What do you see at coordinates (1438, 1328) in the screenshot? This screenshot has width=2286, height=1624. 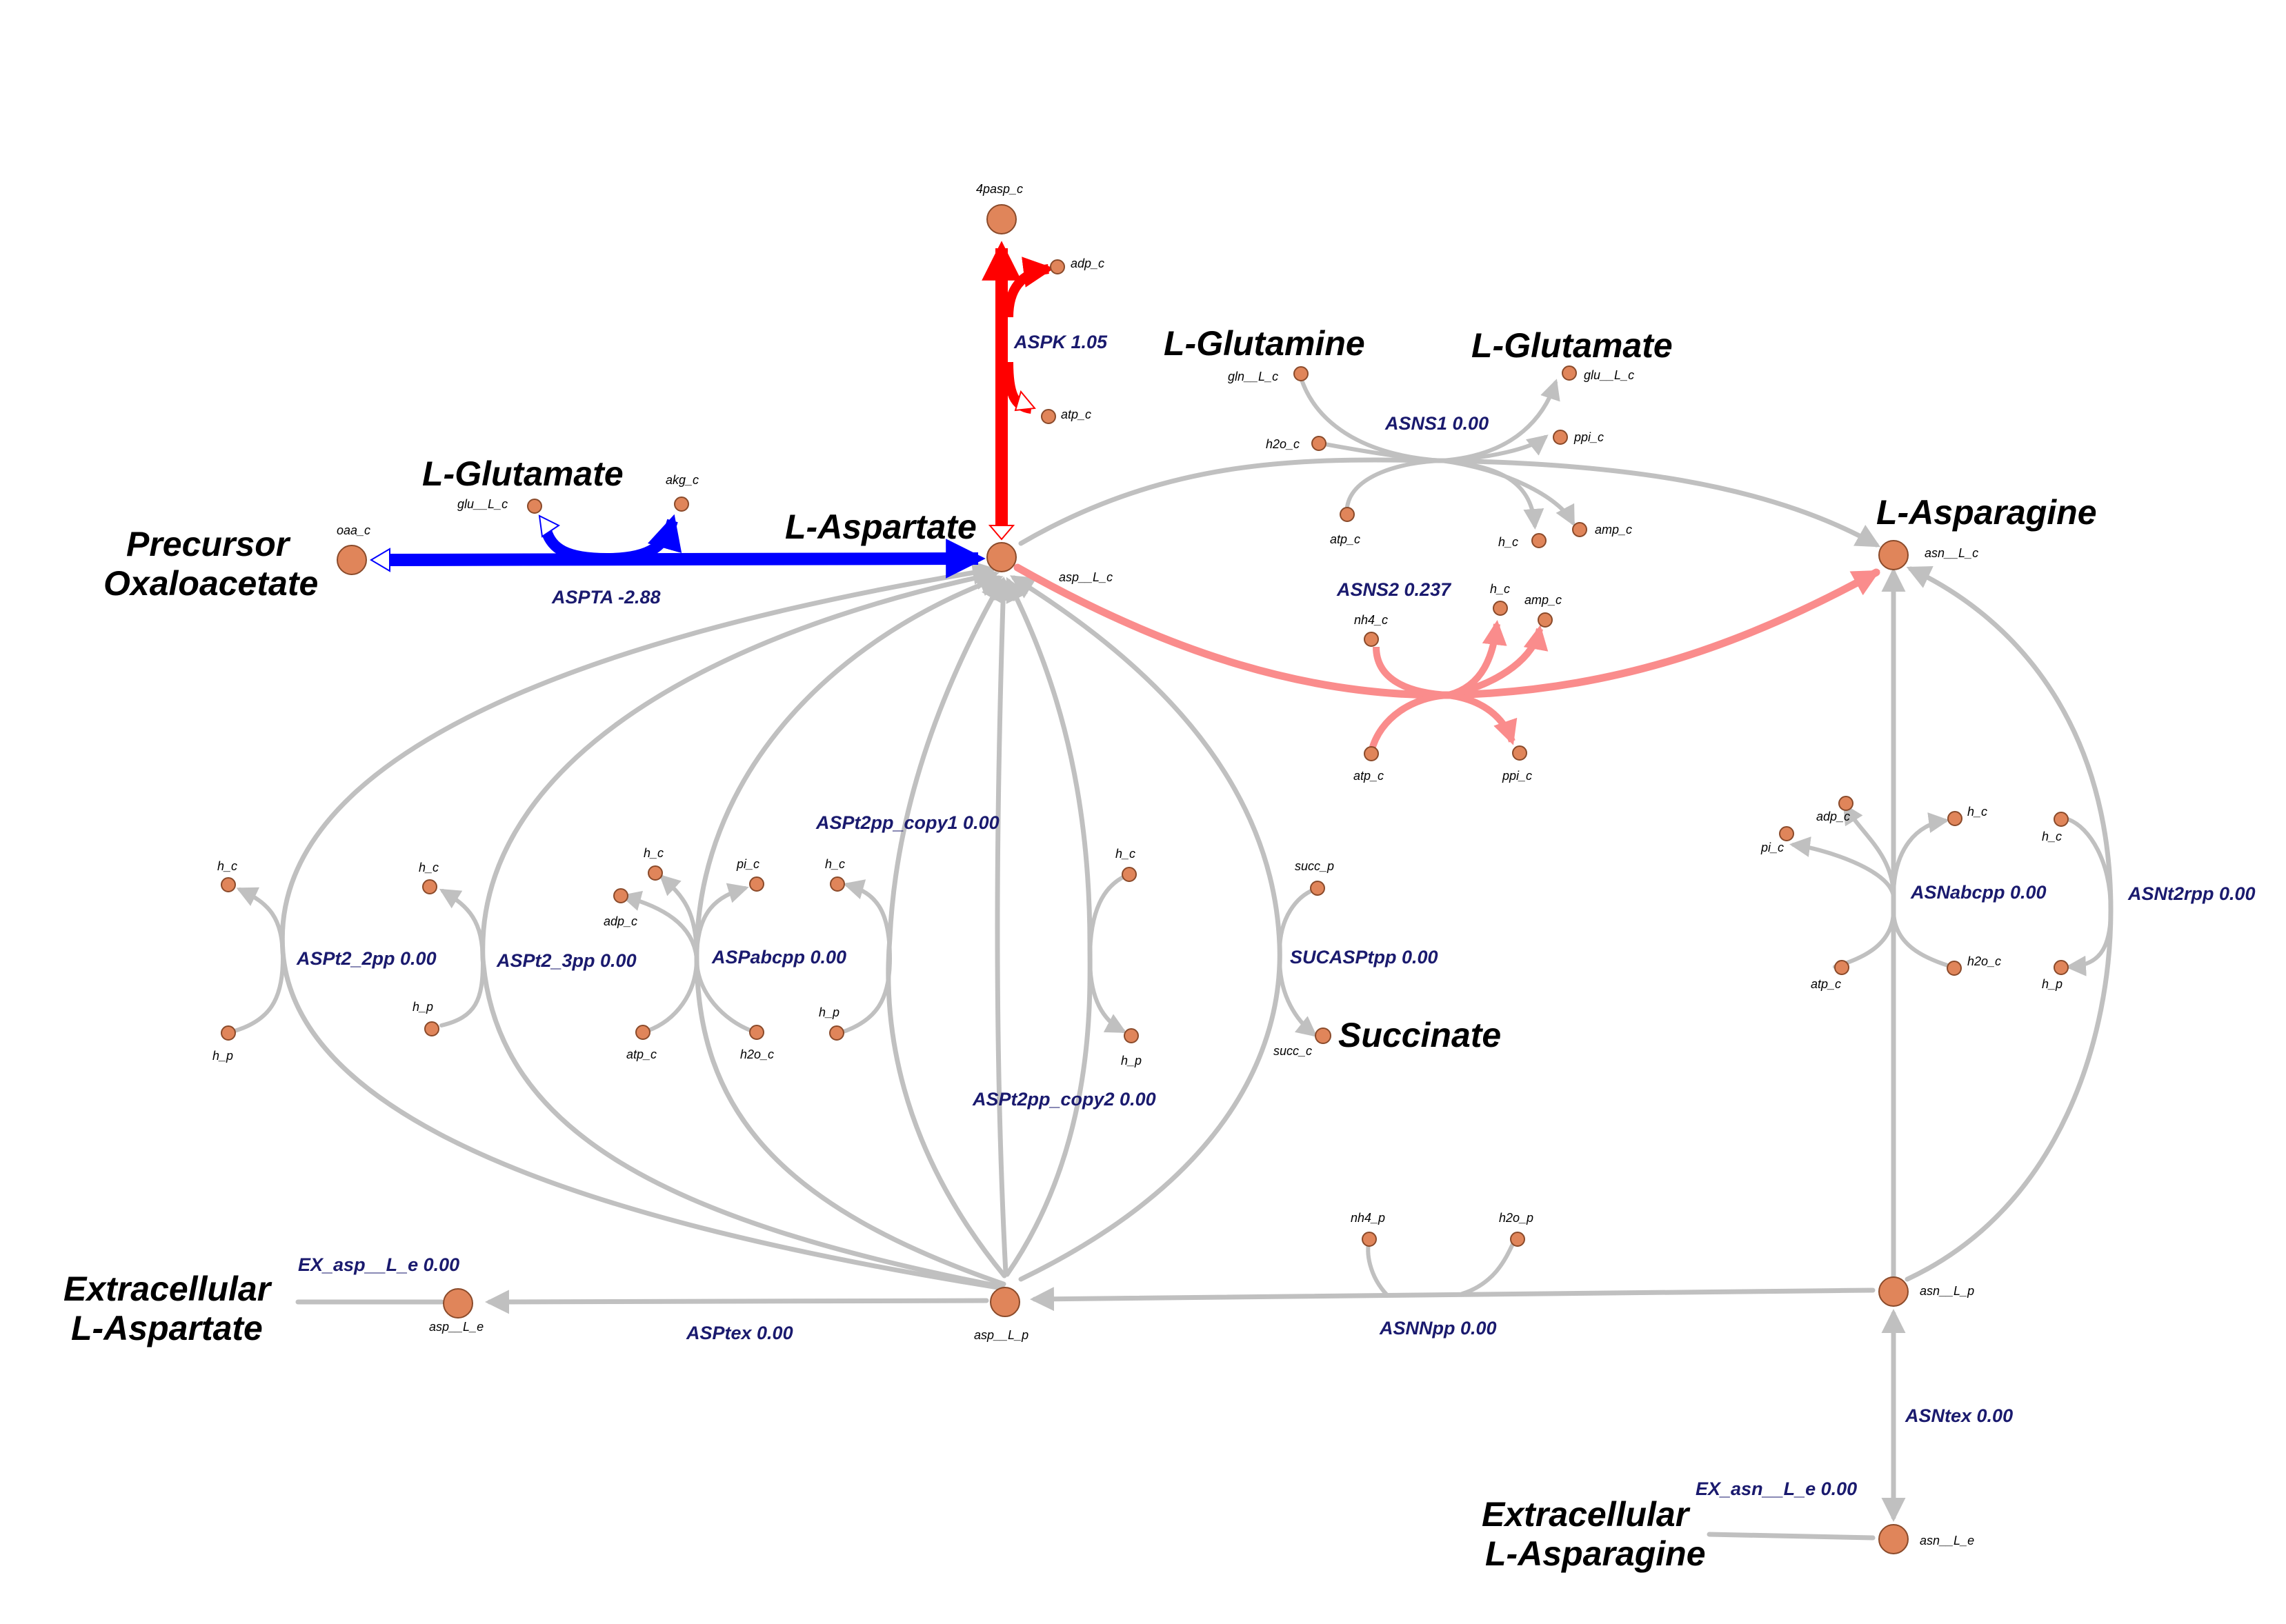 I see `reaction-asnnpp: ASNNpp 0.00` at bounding box center [1438, 1328].